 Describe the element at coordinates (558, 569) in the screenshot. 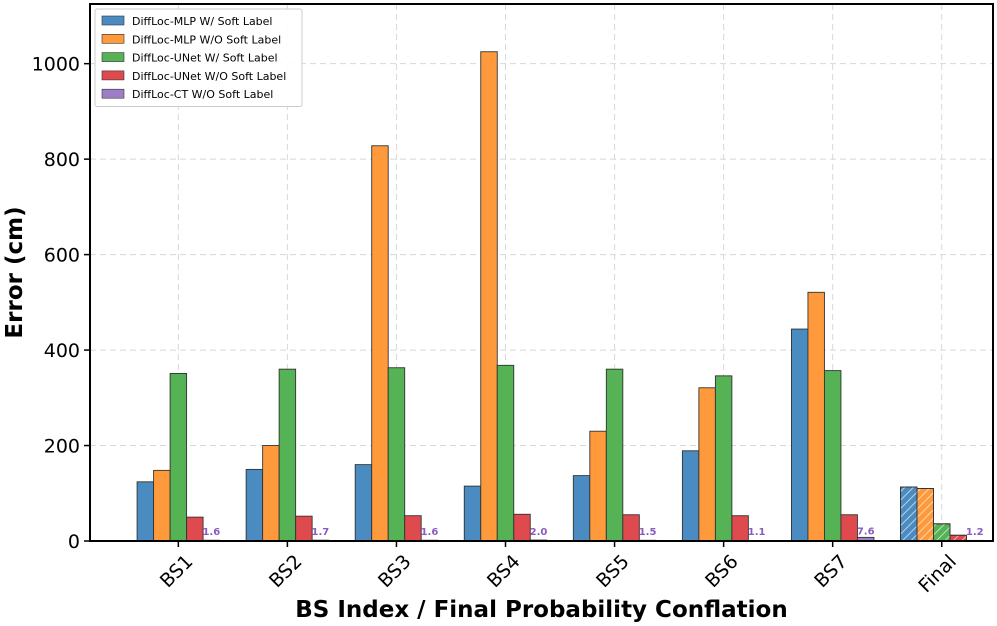

I see `x-axis-ticks: BS1 BS2 BS3 BS4 BS5 BS6 BS7 Final` at that location.